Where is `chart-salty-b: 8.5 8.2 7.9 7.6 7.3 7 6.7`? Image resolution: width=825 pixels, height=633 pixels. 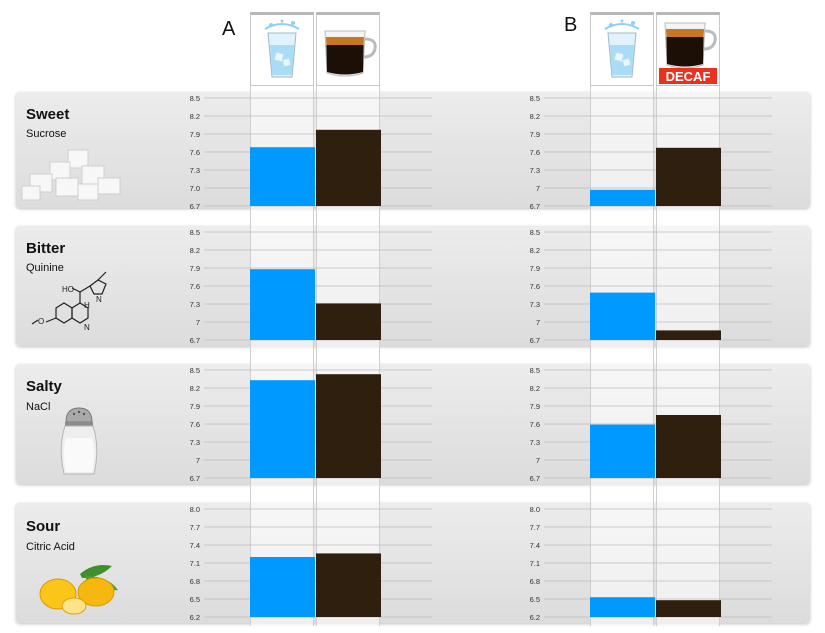
chart-salty-b: 8.5 8.2 7.9 7.6 7.3 7 6.7 is located at coordinates (651, 424).